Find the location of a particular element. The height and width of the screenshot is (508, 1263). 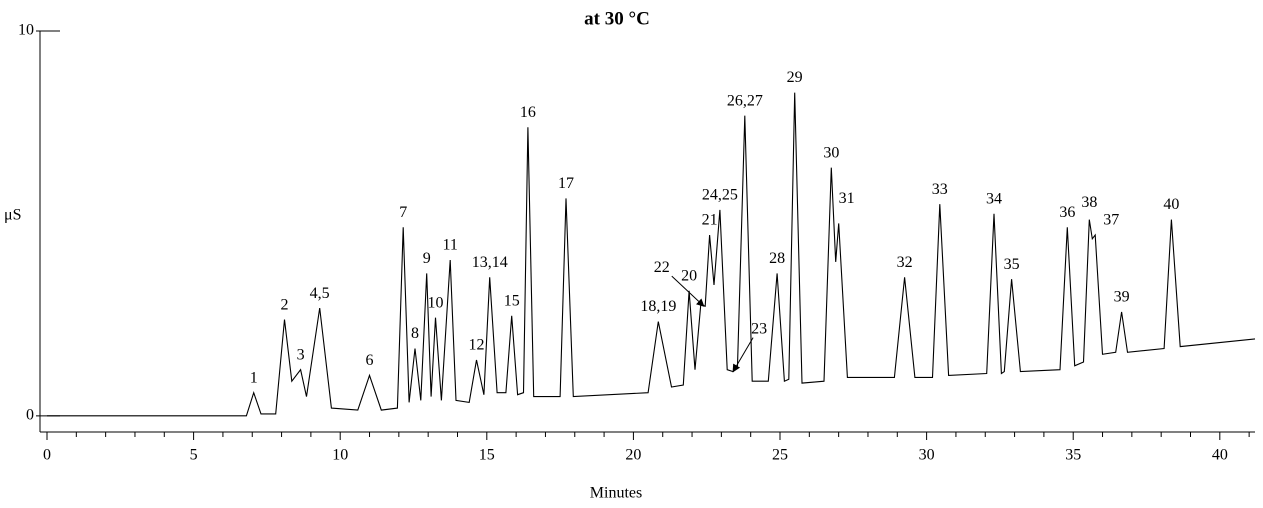

peak-label: 24,25 is located at coordinates (720, 195).